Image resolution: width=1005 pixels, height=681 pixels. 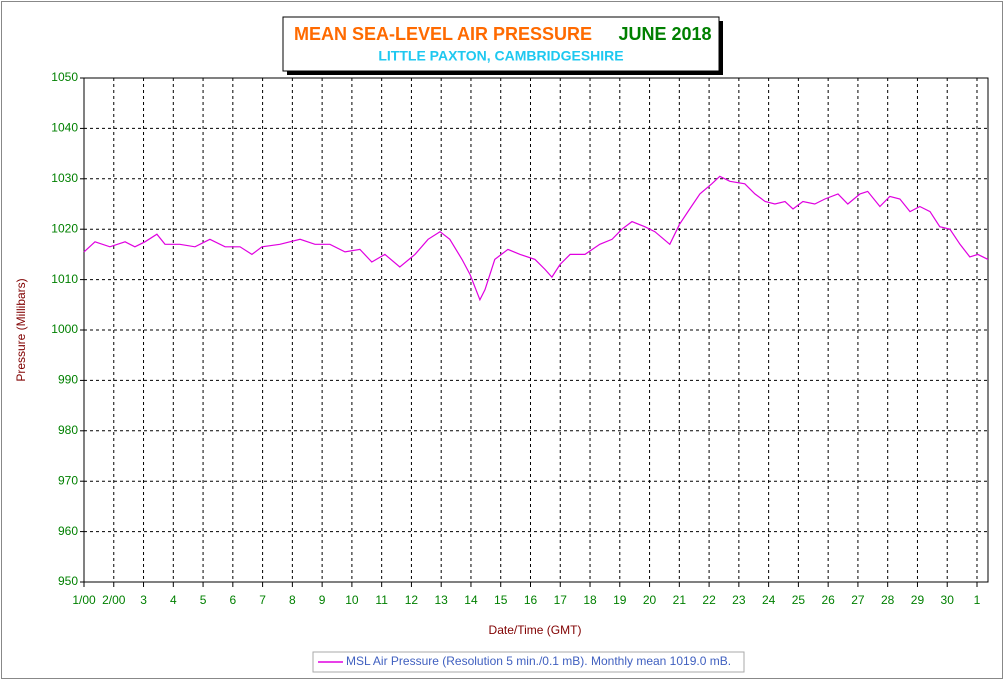 What do you see at coordinates (173, 600) in the screenshot?
I see `x-tick-label: 4` at bounding box center [173, 600].